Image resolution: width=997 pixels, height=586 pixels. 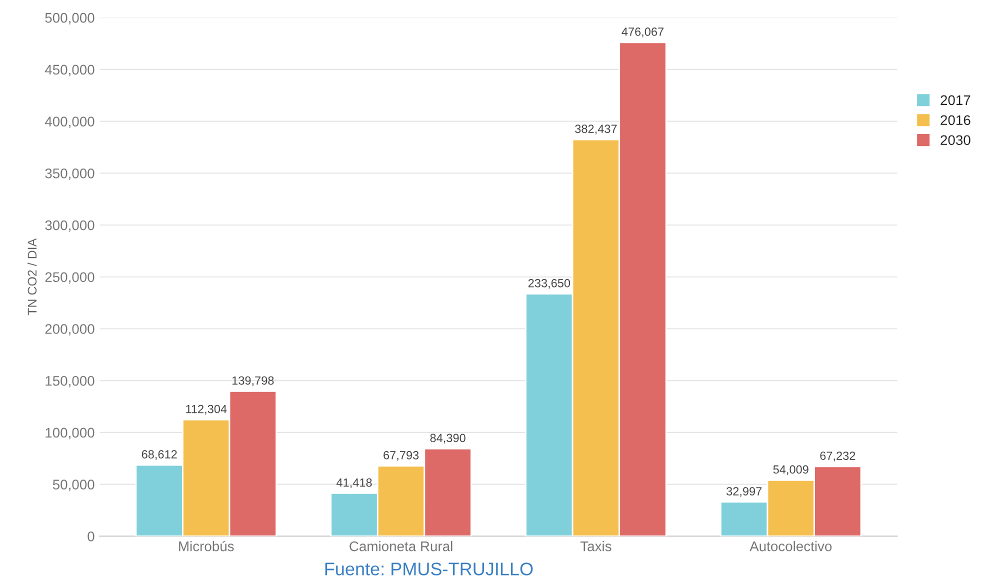 What do you see at coordinates (448, 439) in the screenshot?
I see `data-label: 84,390` at bounding box center [448, 439].